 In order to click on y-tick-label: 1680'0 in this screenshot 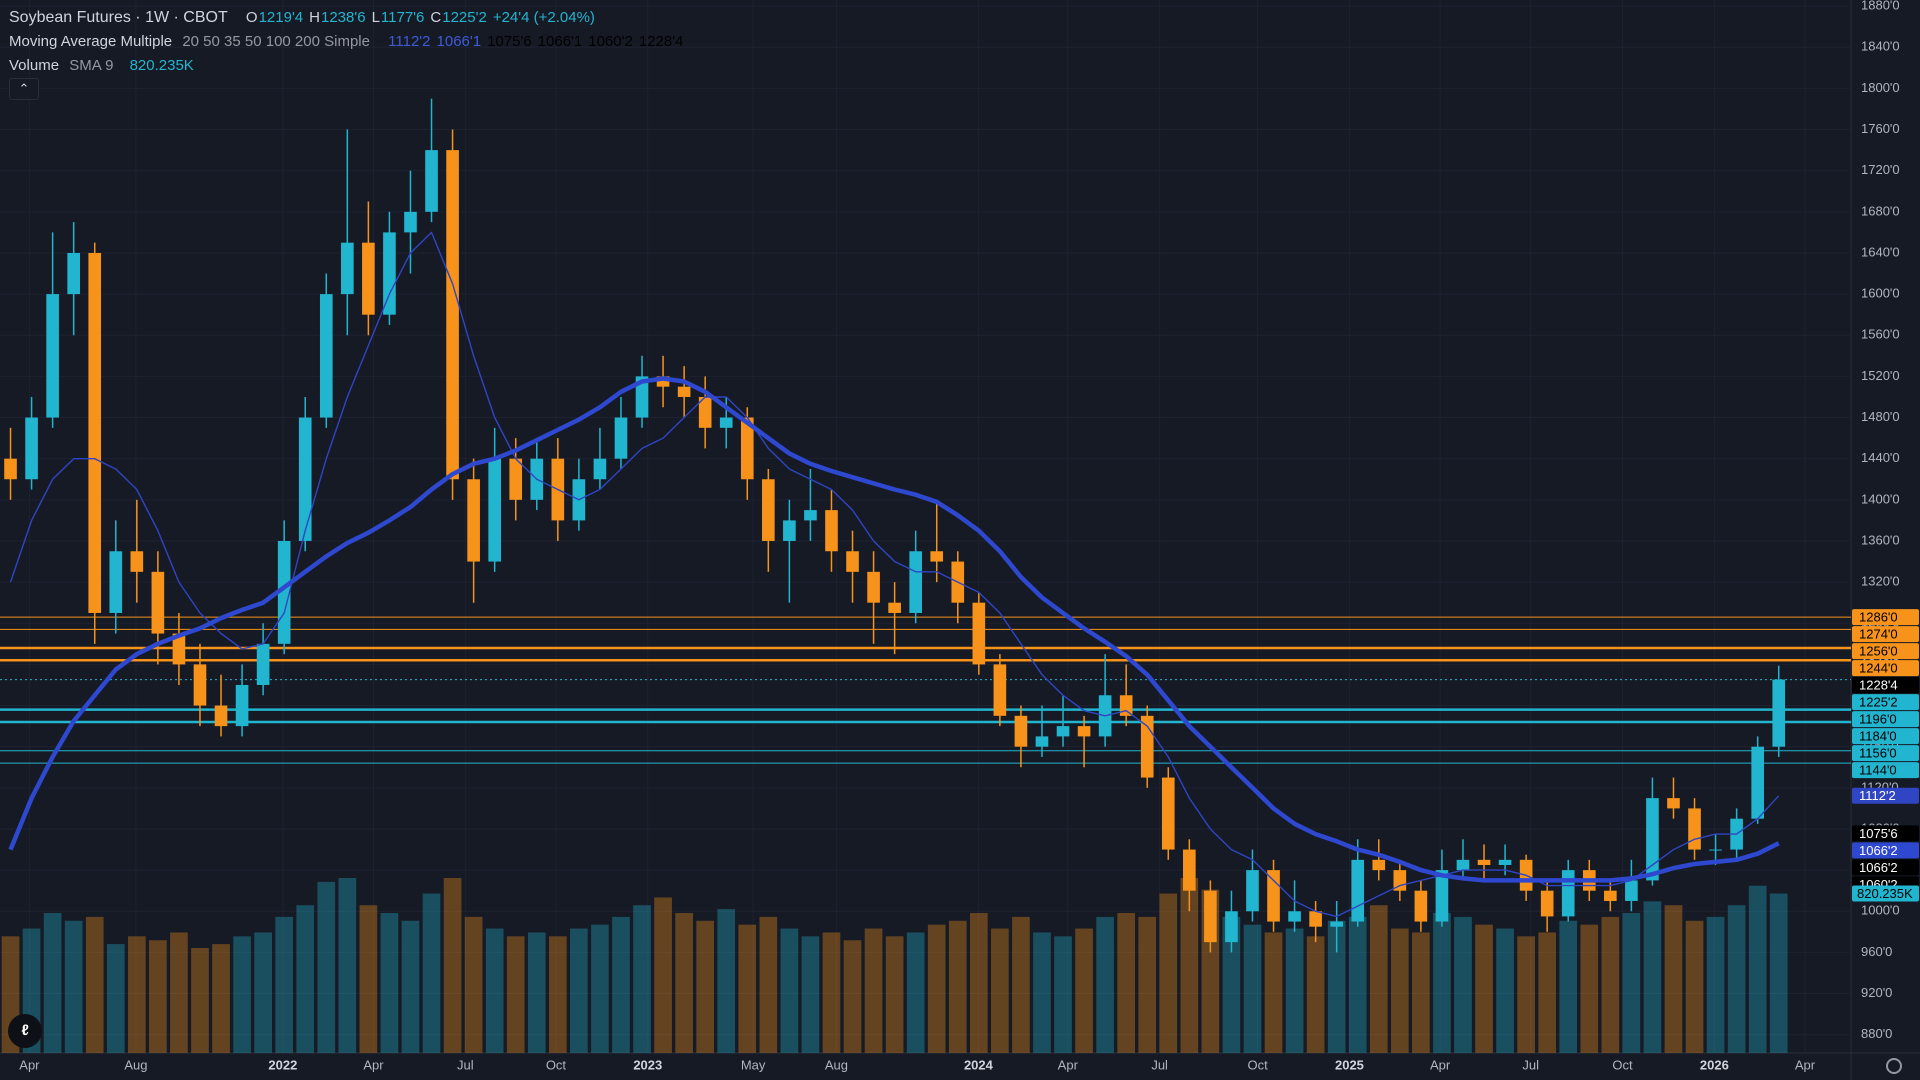, I will do `click(1880, 210)`.